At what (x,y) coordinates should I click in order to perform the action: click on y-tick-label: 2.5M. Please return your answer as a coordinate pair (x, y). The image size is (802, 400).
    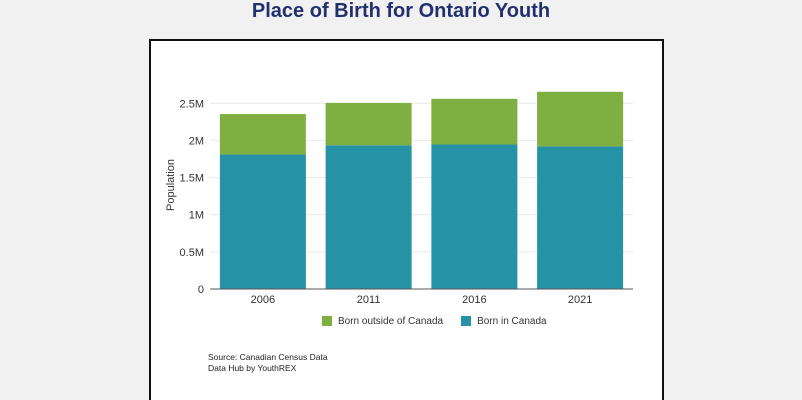
    Looking at the image, I should click on (192, 104).